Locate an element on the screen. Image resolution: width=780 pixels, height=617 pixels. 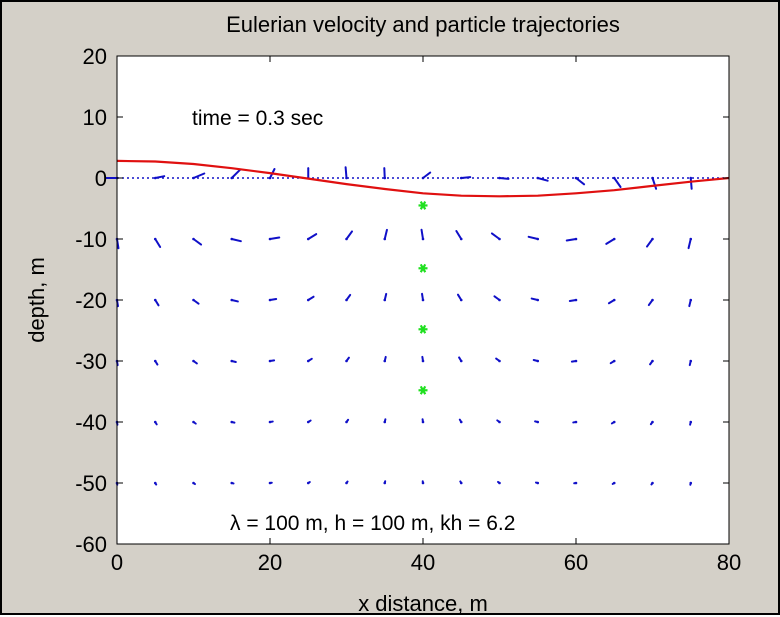
time-annotation: time = 0.3 sec is located at coordinates (257, 118).